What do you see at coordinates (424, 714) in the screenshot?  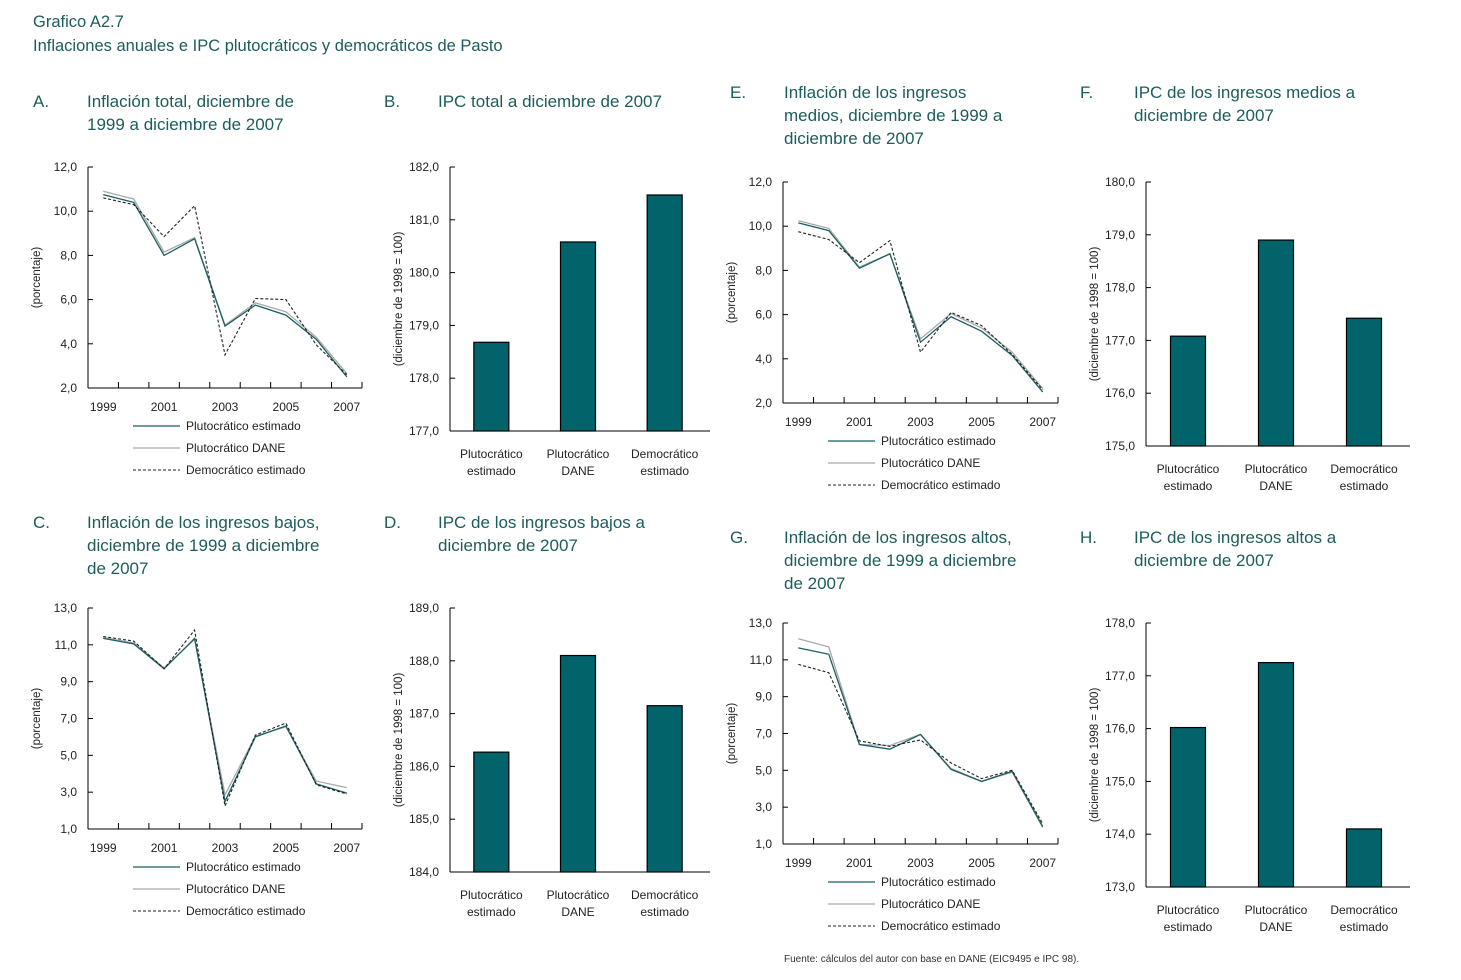 I see `y-tick-label: 187,0` at bounding box center [424, 714].